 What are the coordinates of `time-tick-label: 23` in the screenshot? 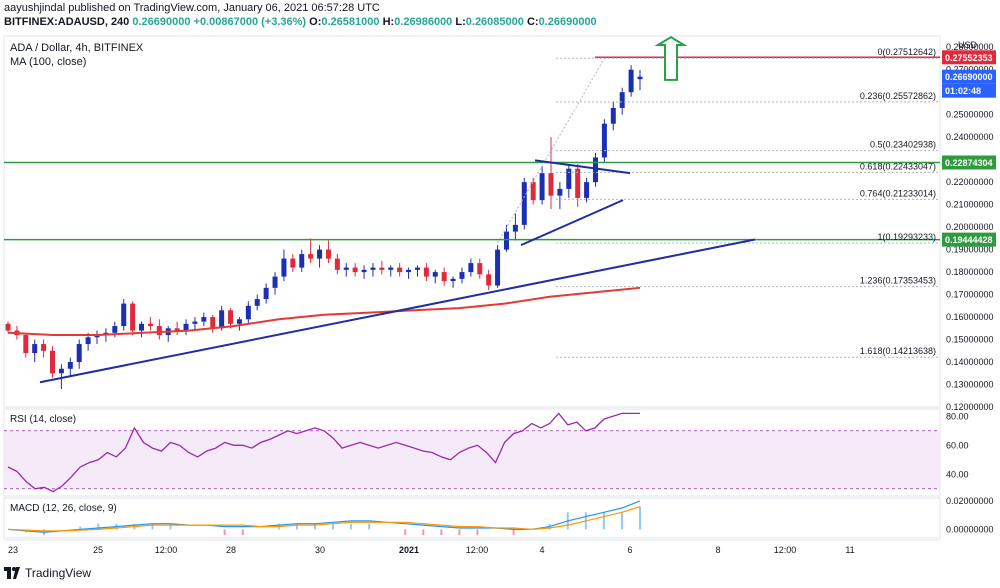 It's located at (13, 550).